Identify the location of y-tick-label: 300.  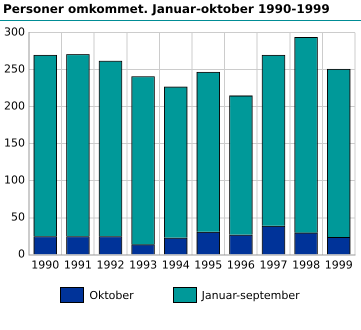
(14, 31).